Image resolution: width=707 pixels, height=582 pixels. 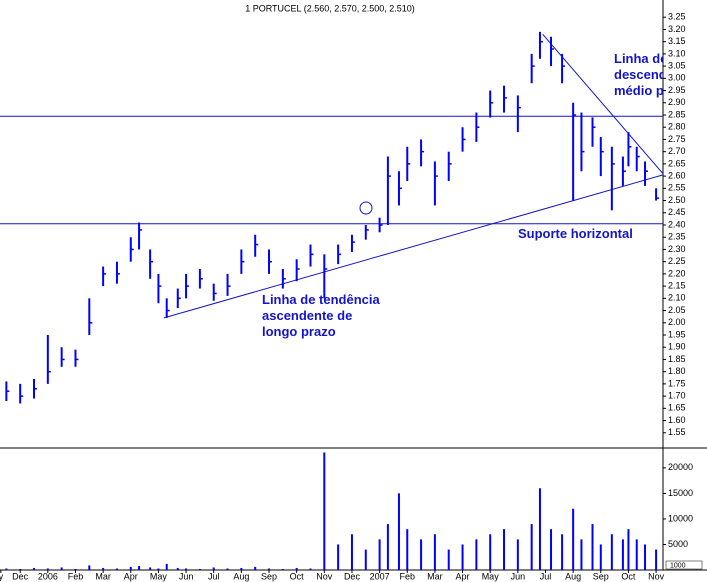 What do you see at coordinates (677, 334) in the screenshot?
I see `y-tick-label: 1.95` at bounding box center [677, 334].